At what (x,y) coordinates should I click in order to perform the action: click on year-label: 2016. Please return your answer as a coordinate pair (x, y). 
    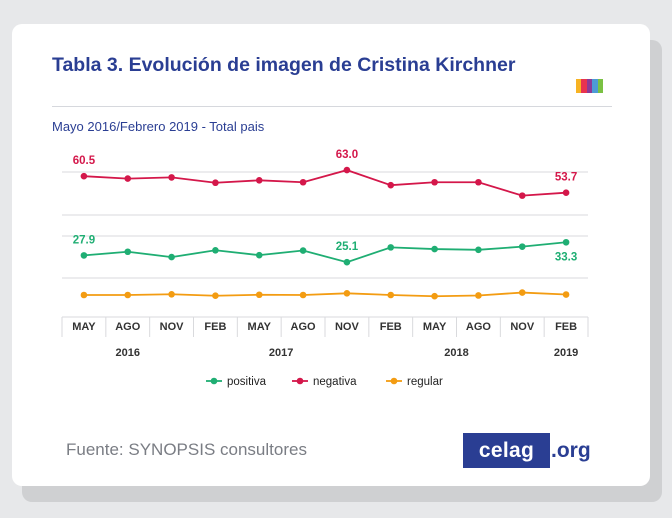
    Looking at the image, I should click on (128, 353).